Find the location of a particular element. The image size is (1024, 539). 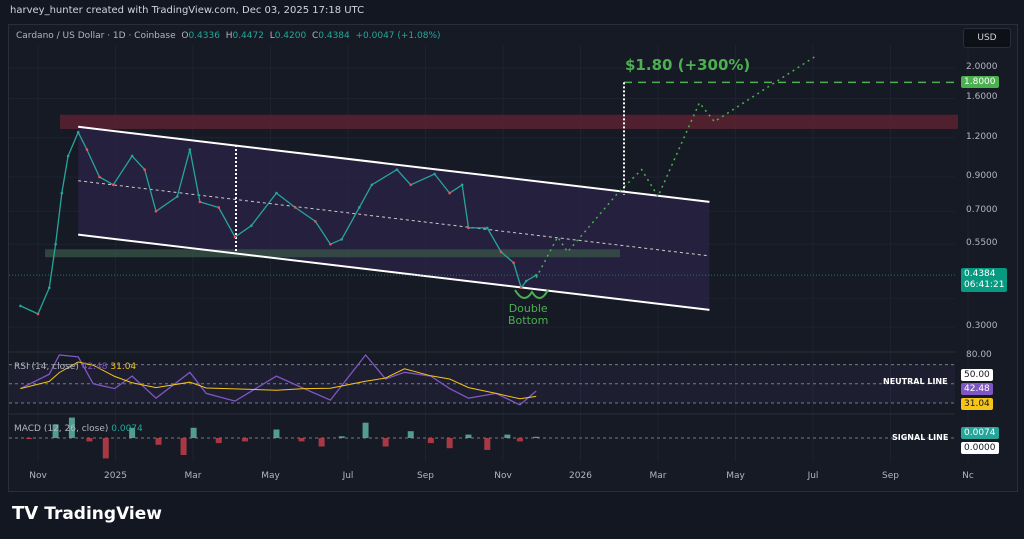

double-bottom-marker is located at coordinates (531, 294).